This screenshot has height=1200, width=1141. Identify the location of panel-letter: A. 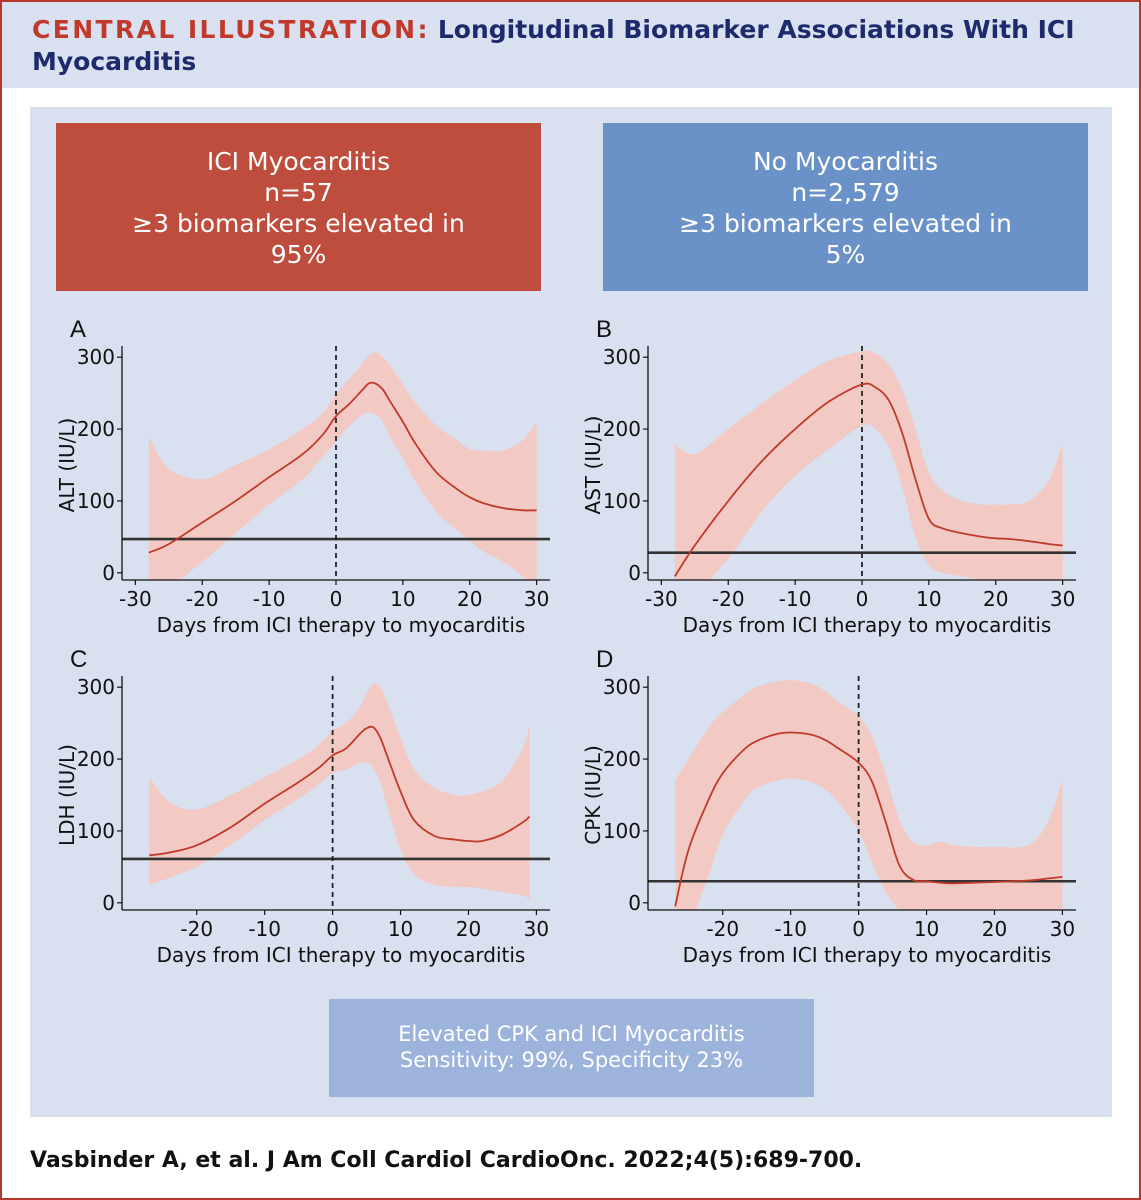
(78, 329).